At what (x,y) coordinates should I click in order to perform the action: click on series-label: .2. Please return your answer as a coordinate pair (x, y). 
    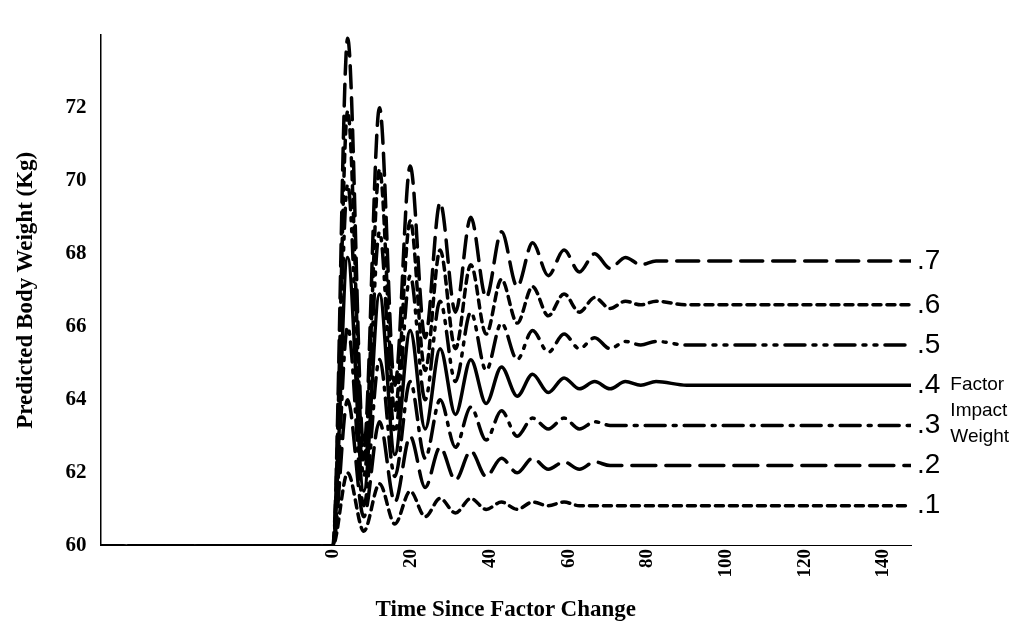
    Looking at the image, I should click on (929, 464).